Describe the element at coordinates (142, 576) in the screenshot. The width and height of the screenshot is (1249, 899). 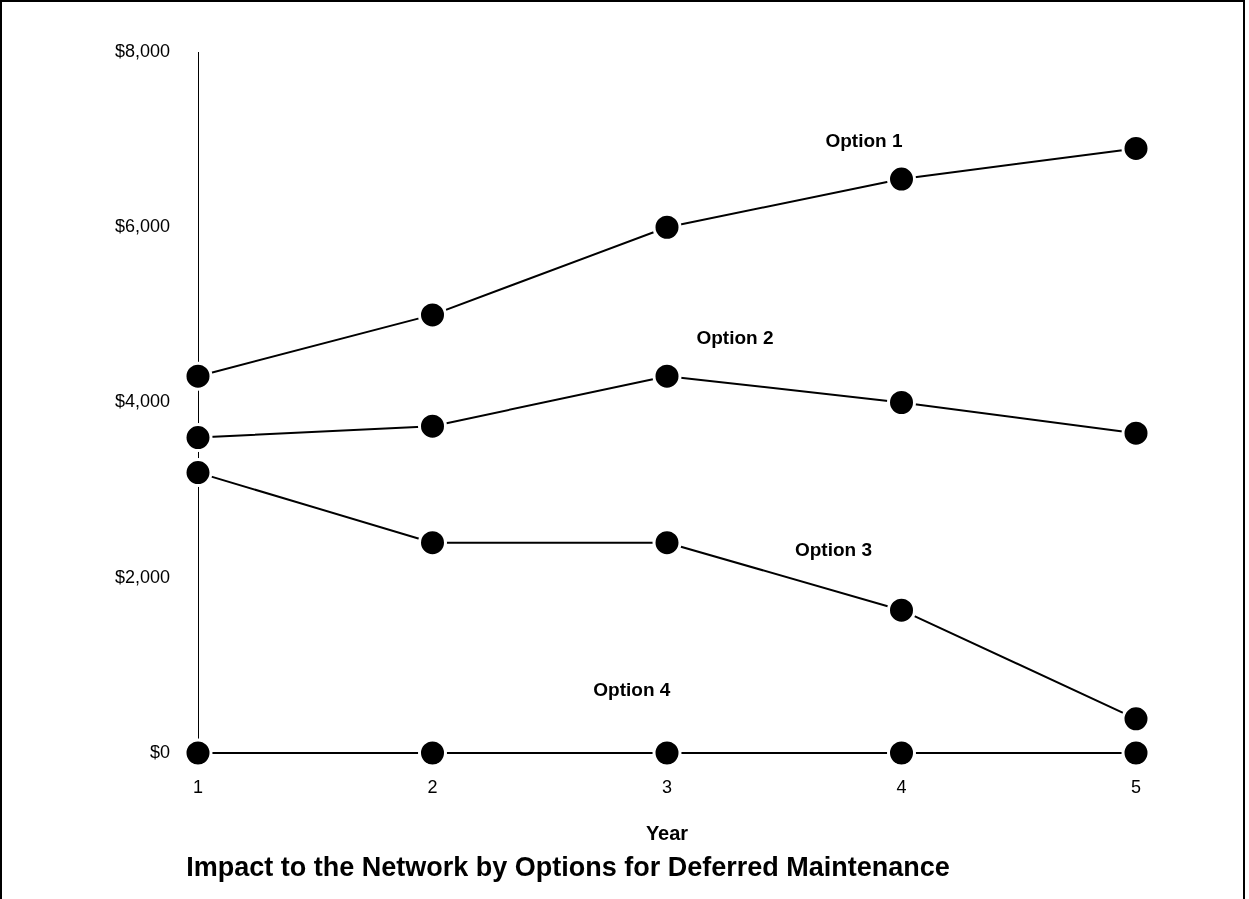
I see `y-tick-label: $2,000` at that location.